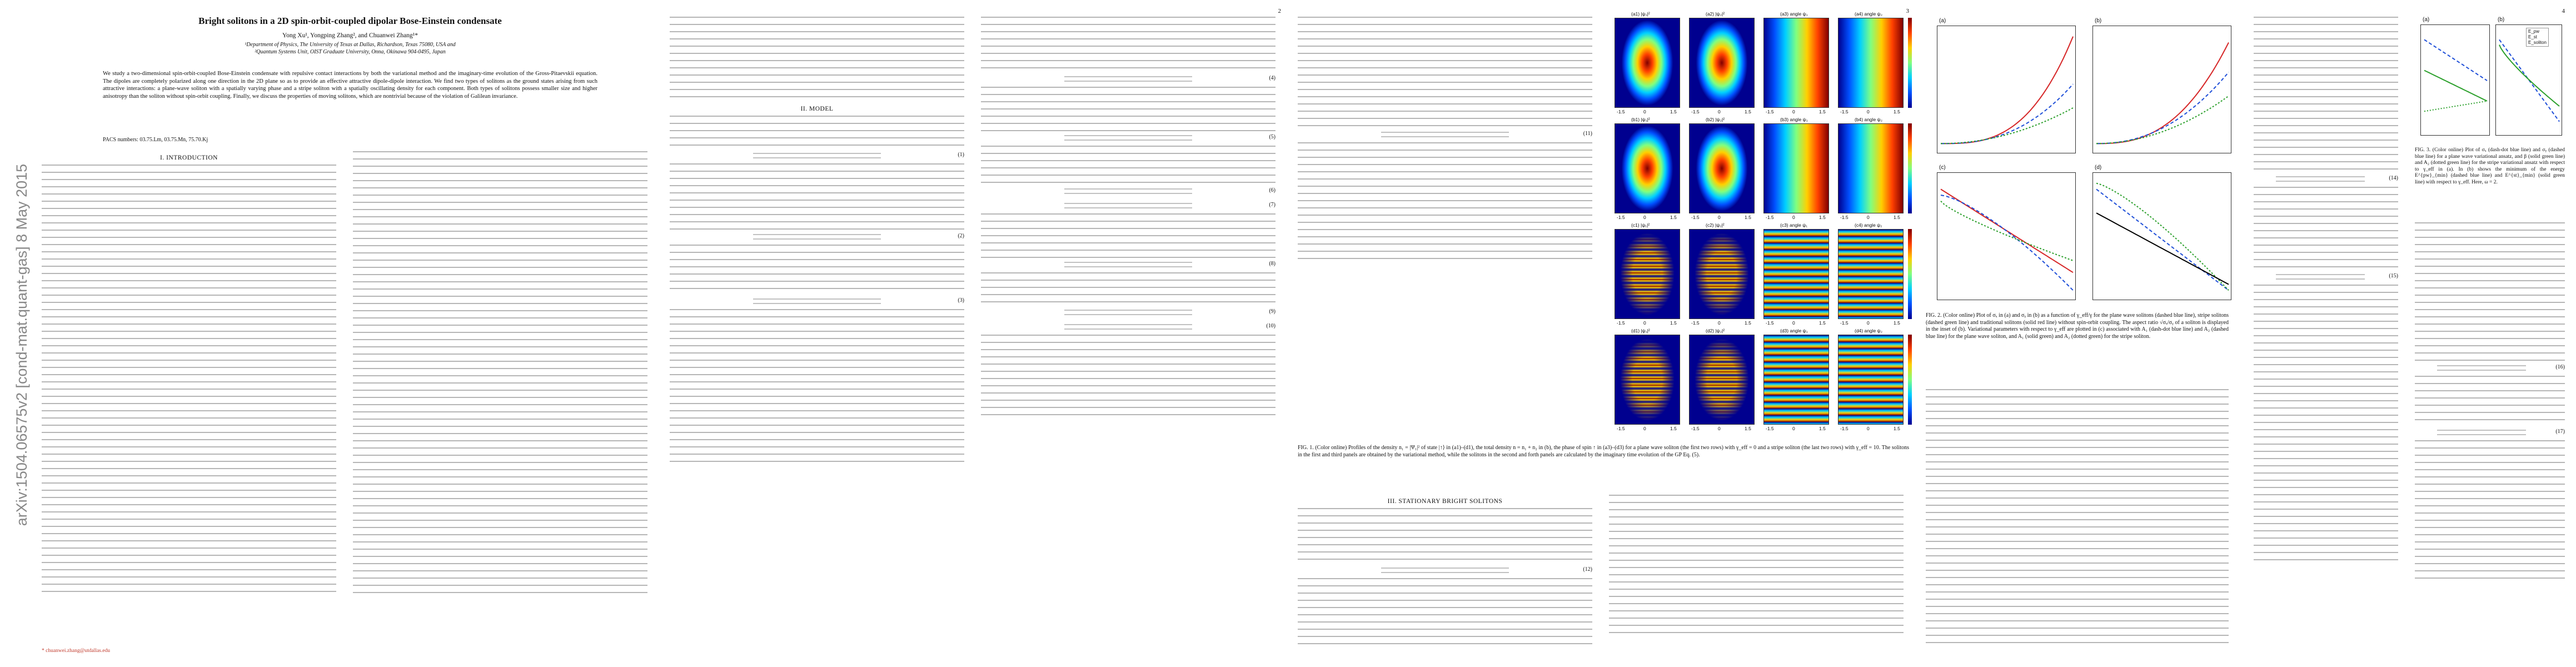  Describe the element at coordinates (817, 302) in the screenshot. I see `equation: (3)` at that location.